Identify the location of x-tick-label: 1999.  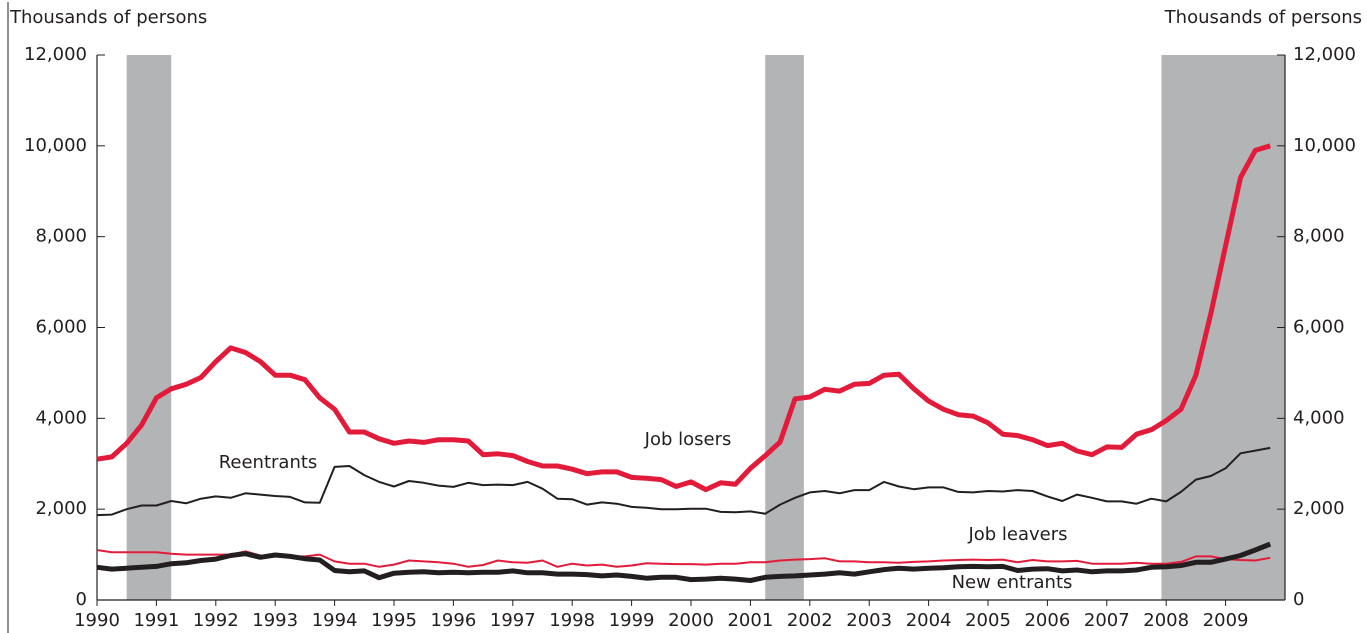
(632, 620).